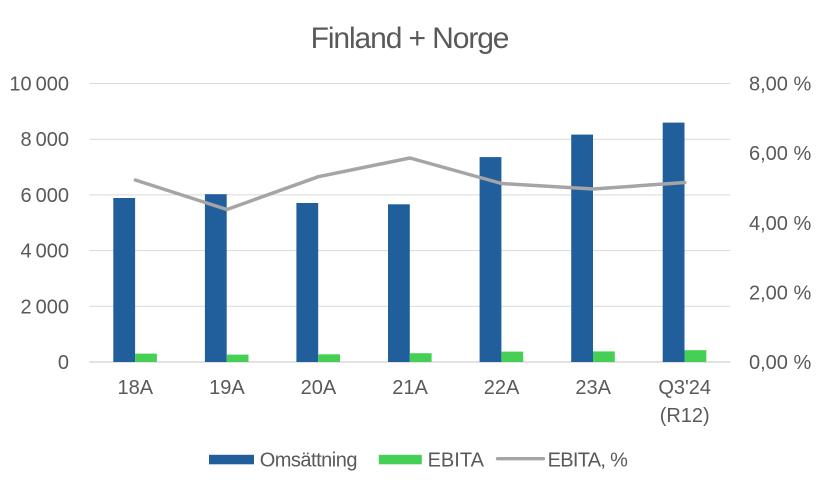 The image size is (820, 492). I want to click on svg-text: 2 000, so click(45, 307).